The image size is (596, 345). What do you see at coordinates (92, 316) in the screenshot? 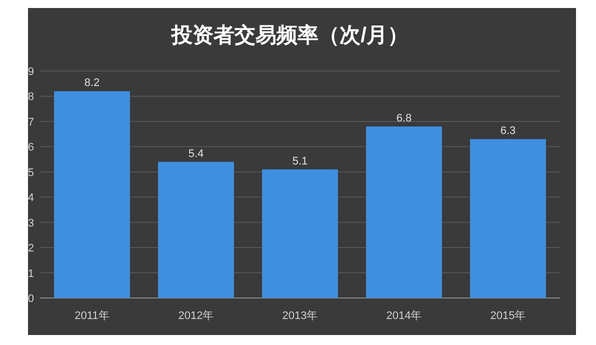
I see `x-tick-label: 2011年` at bounding box center [92, 316].